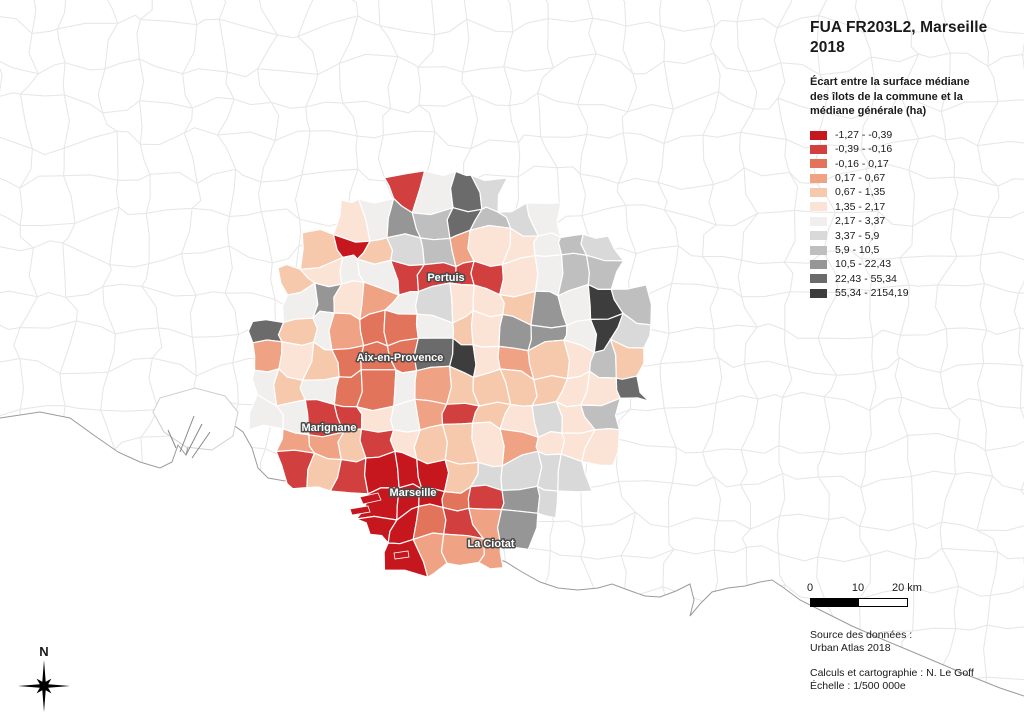 The width and height of the screenshot is (1024, 724). I want to click on city-label: Aix-en-Provence, so click(400, 358).